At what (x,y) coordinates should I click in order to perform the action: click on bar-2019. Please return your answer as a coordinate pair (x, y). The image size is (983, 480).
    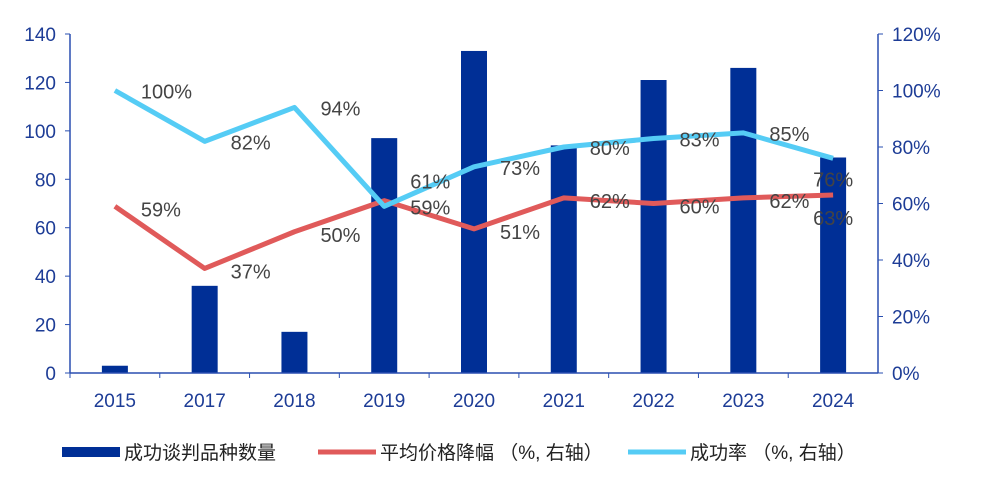
    Looking at the image, I should click on (384, 255).